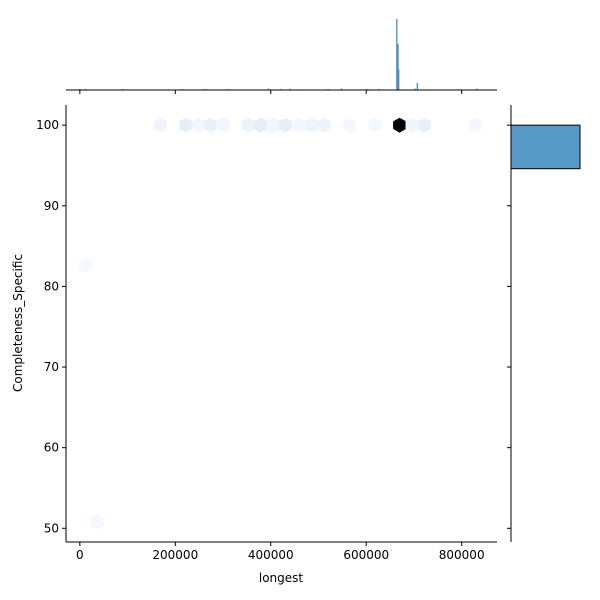 The image size is (600, 600). I want to click on x-tick-label: 800000, so click(462, 555).